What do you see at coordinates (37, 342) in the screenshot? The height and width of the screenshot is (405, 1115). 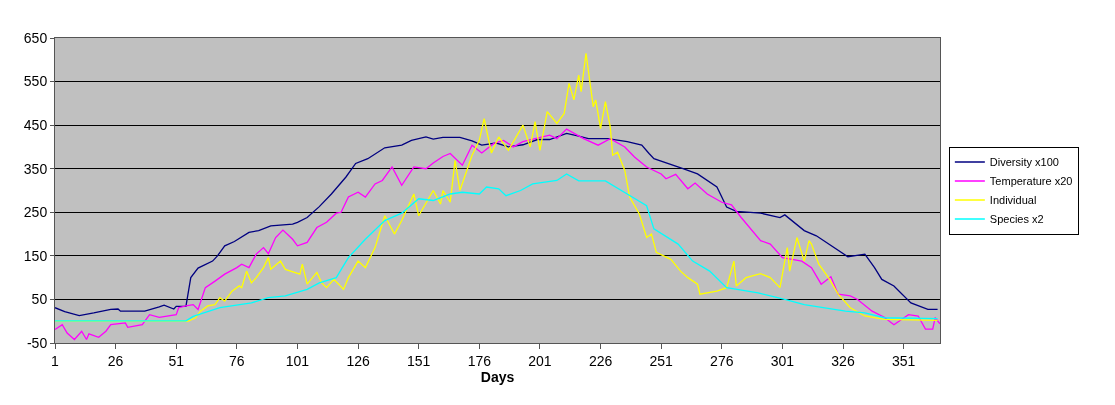 I see `y-tick-label: -50` at bounding box center [37, 342].